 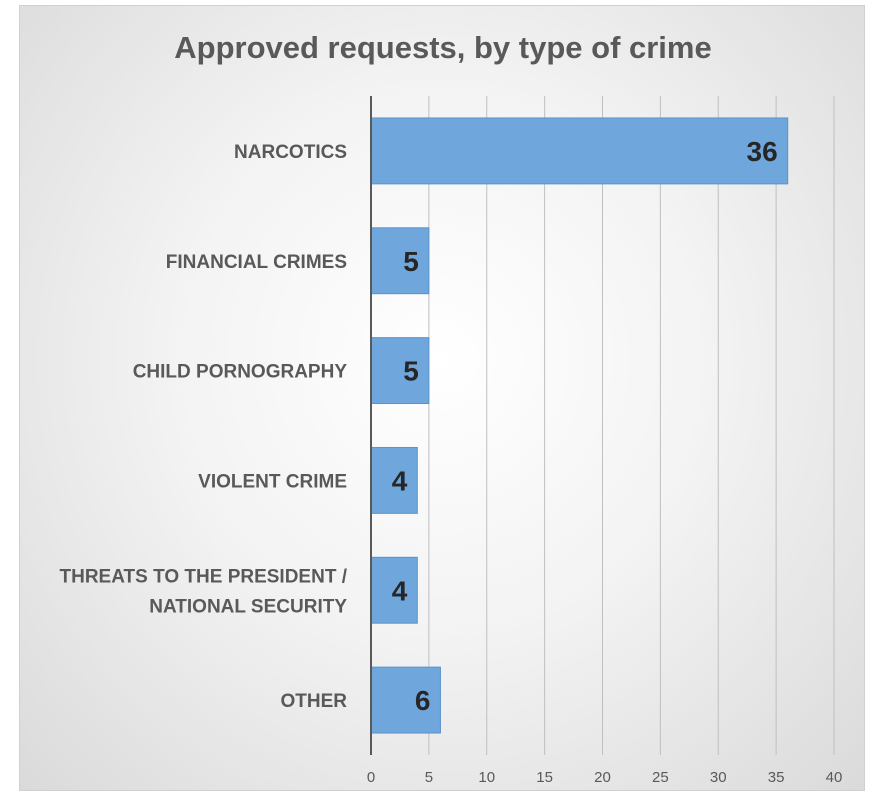 I want to click on data-label: 36, so click(x=762, y=151).